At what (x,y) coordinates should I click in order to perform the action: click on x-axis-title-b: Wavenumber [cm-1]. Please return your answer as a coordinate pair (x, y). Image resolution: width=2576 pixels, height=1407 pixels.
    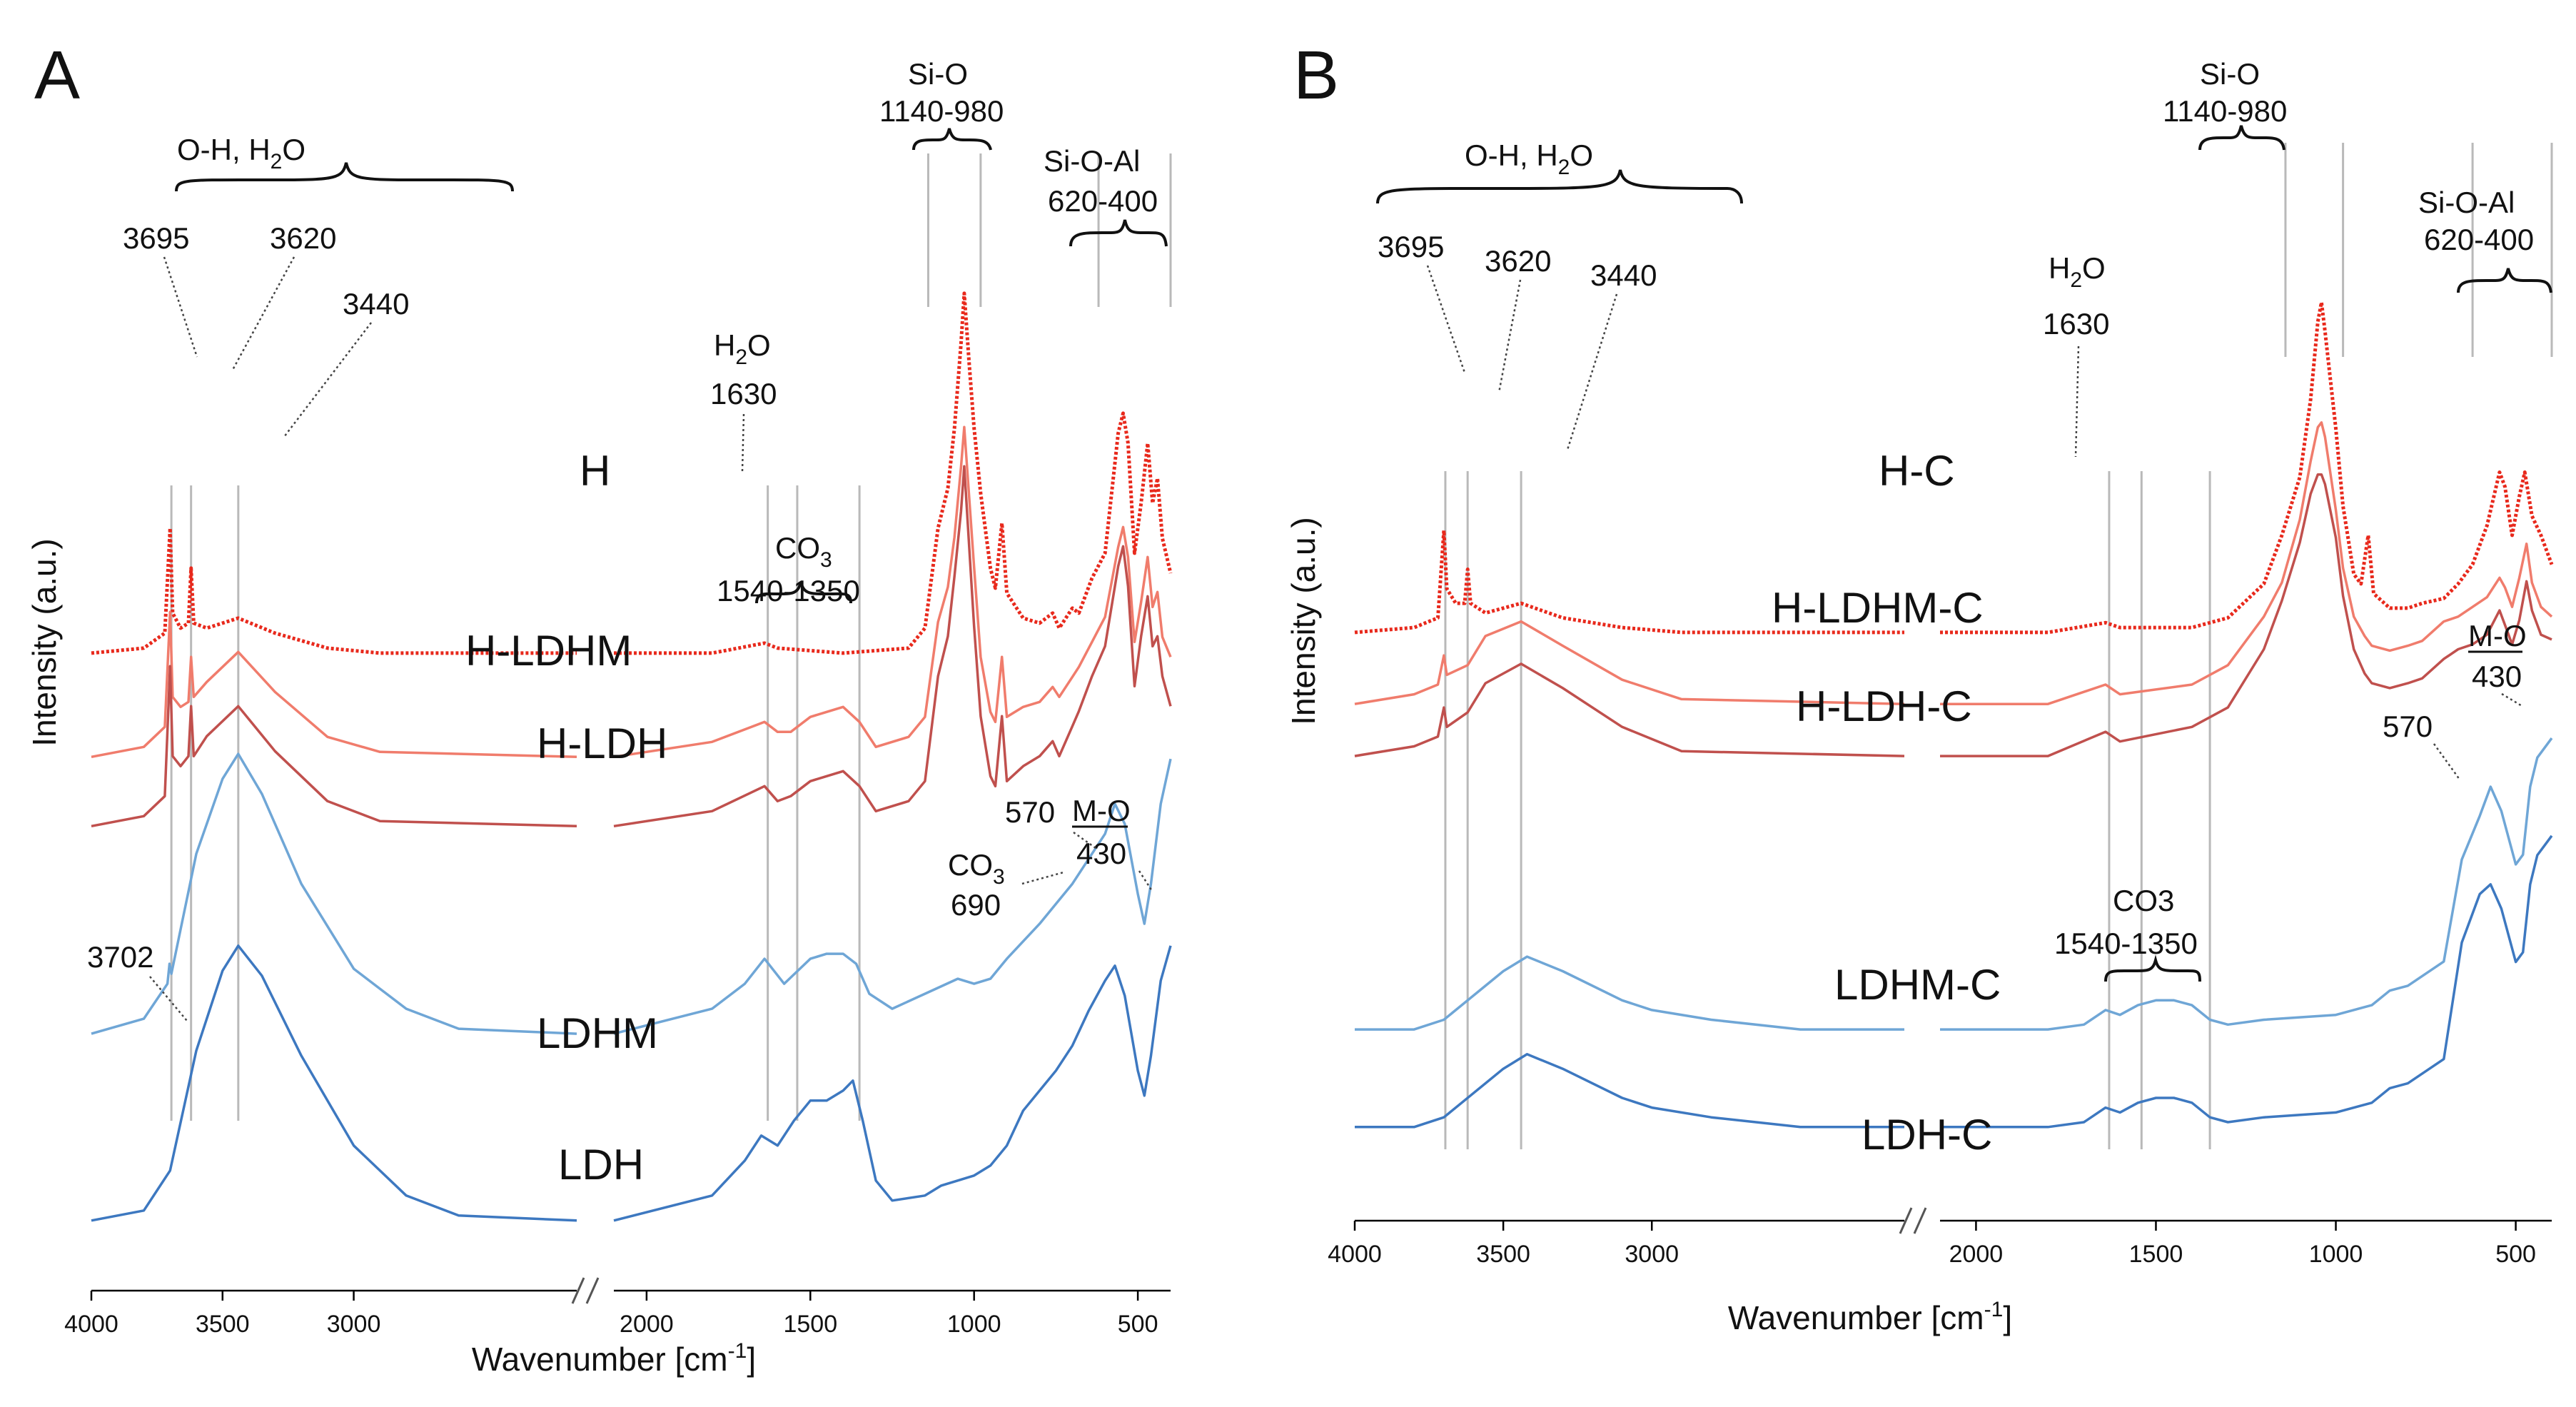
    Looking at the image, I should click on (1870, 1317).